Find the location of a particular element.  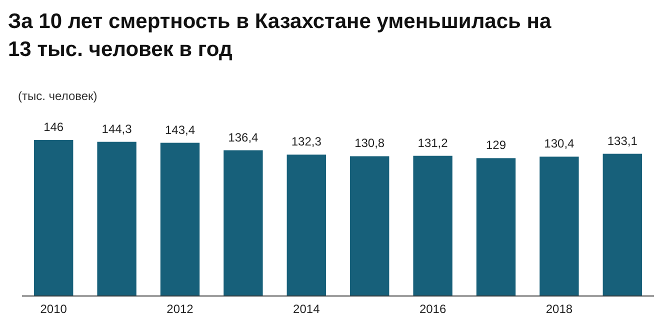

data-label: 130,4 is located at coordinates (559, 143).